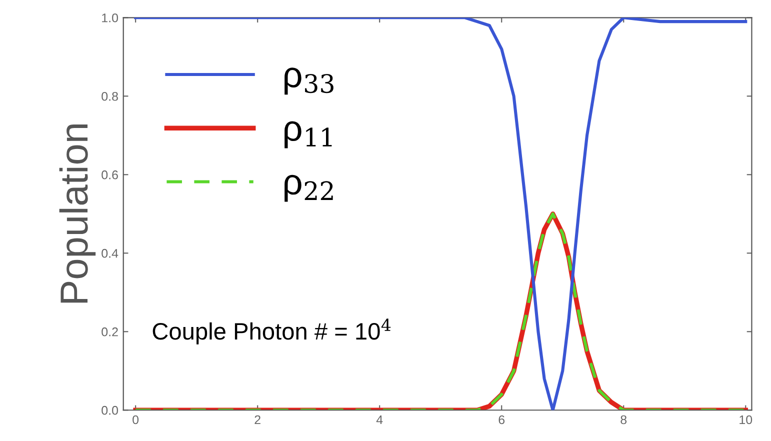  Describe the element at coordinates (308, 188) in the screenshot. I see `legend-label: ρ$_{22}$` at that location.